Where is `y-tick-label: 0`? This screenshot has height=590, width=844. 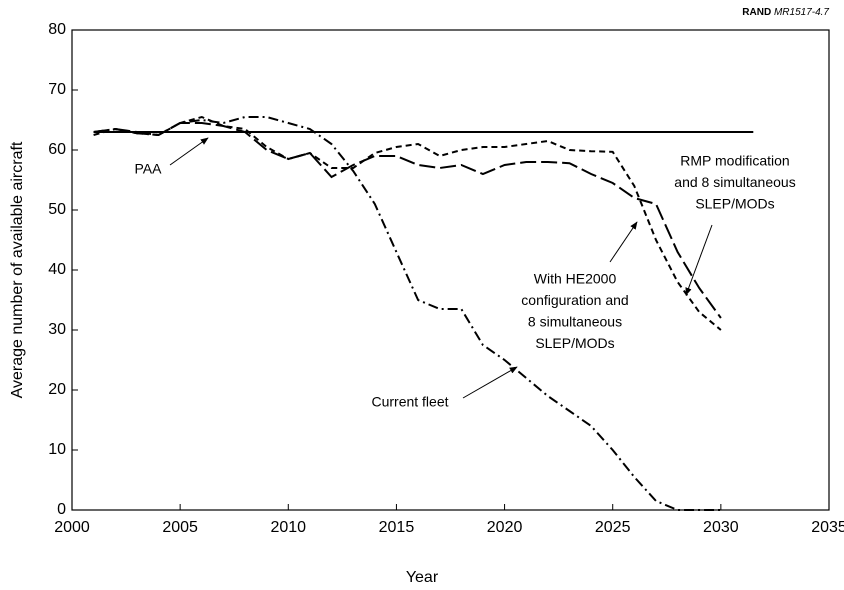
y-tick-label: 0 is located at coordinates (61, 509).